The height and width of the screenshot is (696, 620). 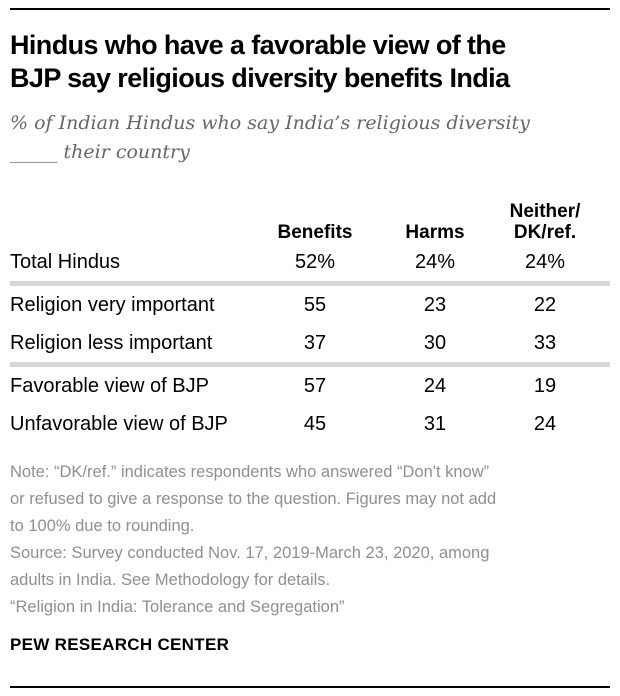 I want to click on column-header-line: Benefits, so click(x=315, y=232).